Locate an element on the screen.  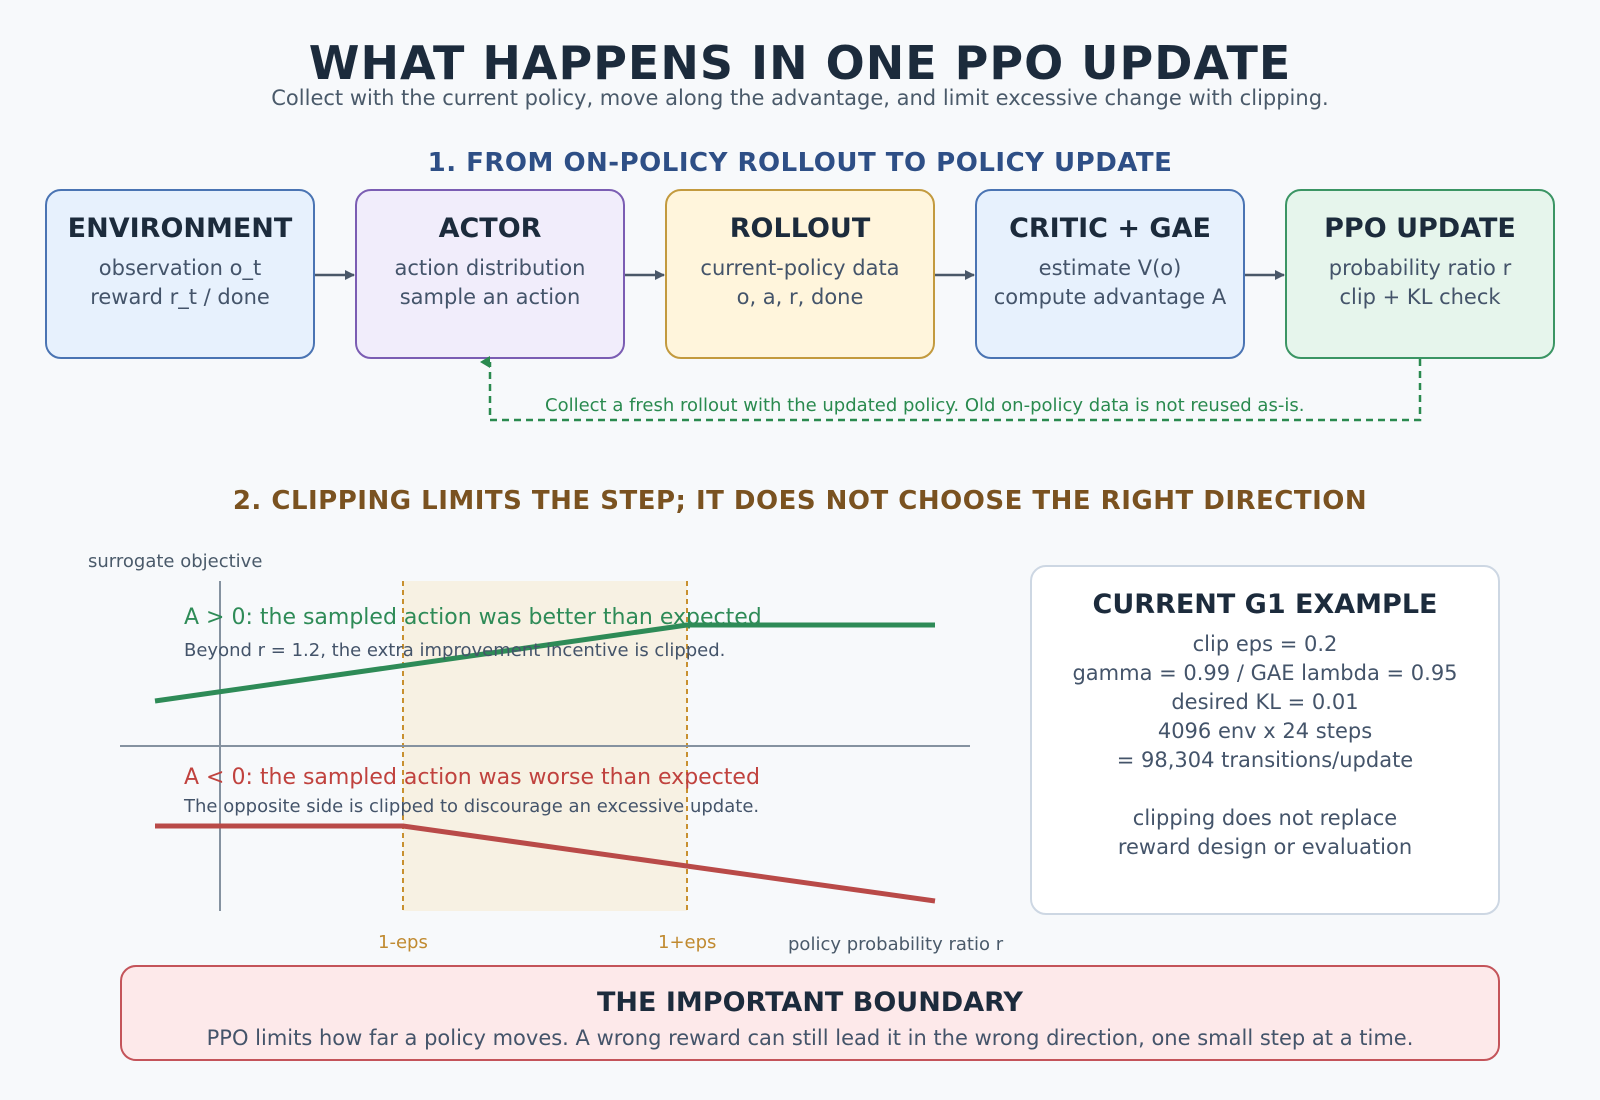
node-line: current-policy data is located at coordinates (800, 268).